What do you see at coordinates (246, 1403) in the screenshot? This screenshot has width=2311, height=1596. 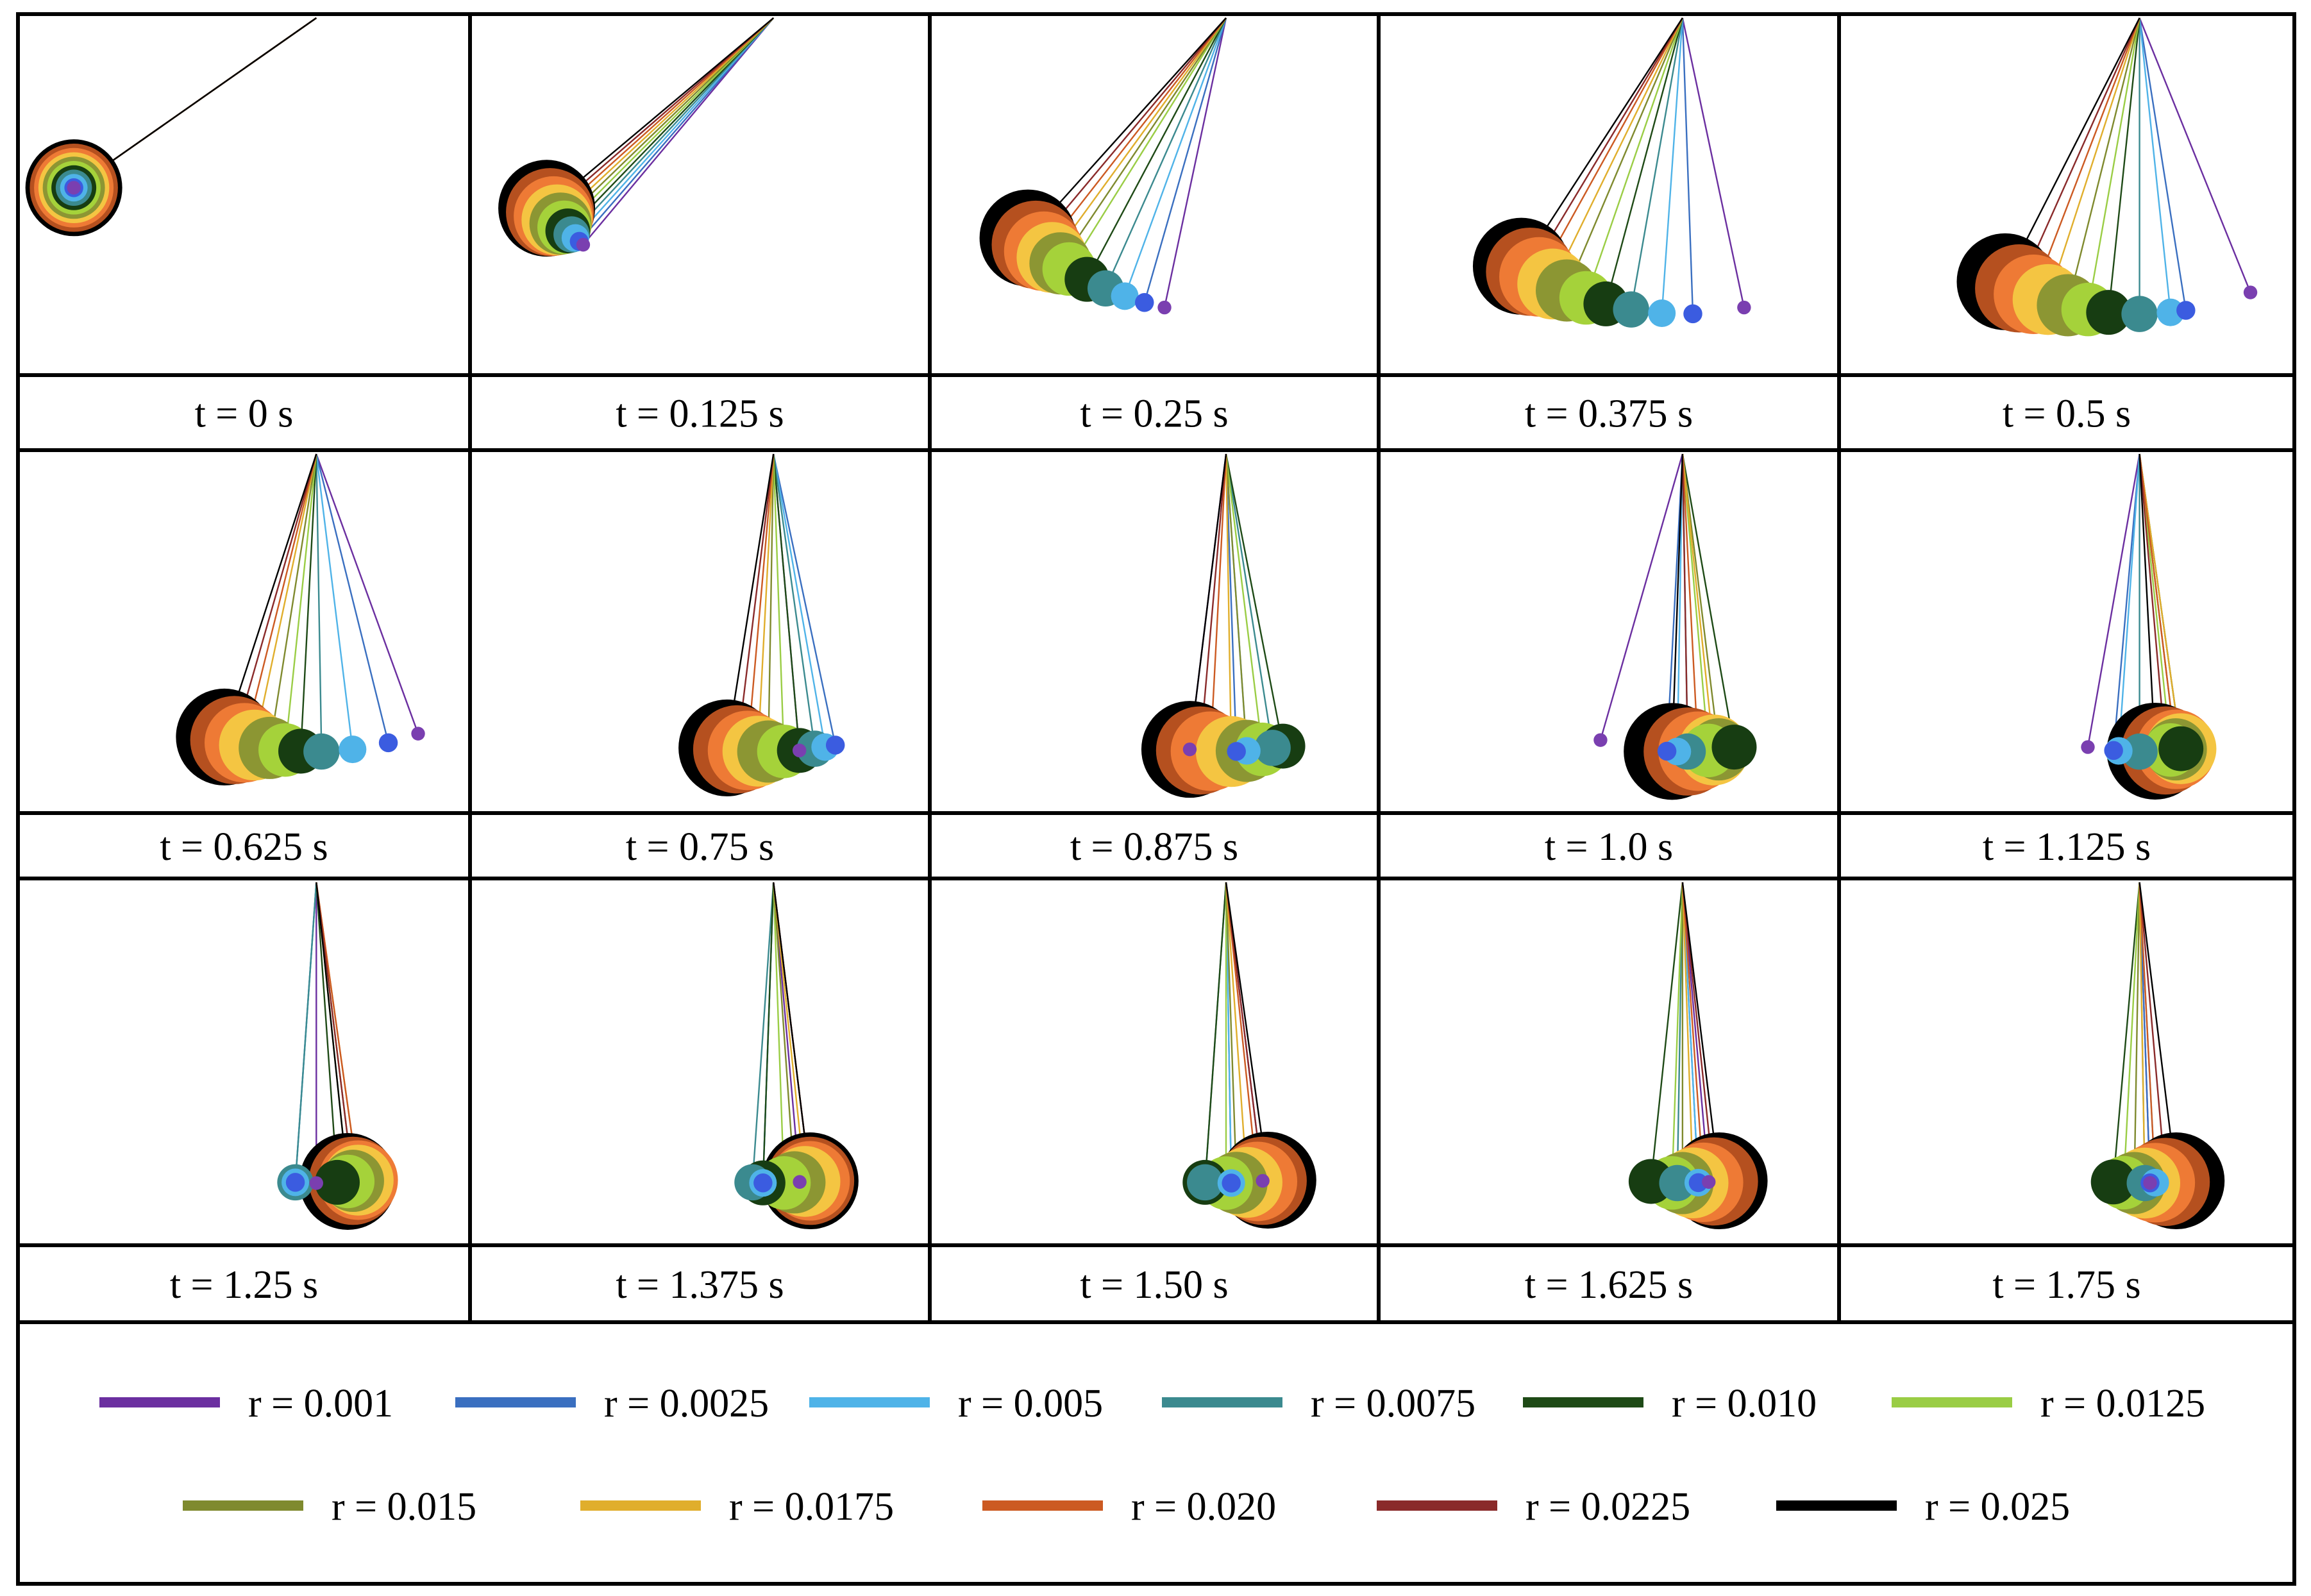 I see `legend-item: r = 0.001` at bounding box center [246, 1403].